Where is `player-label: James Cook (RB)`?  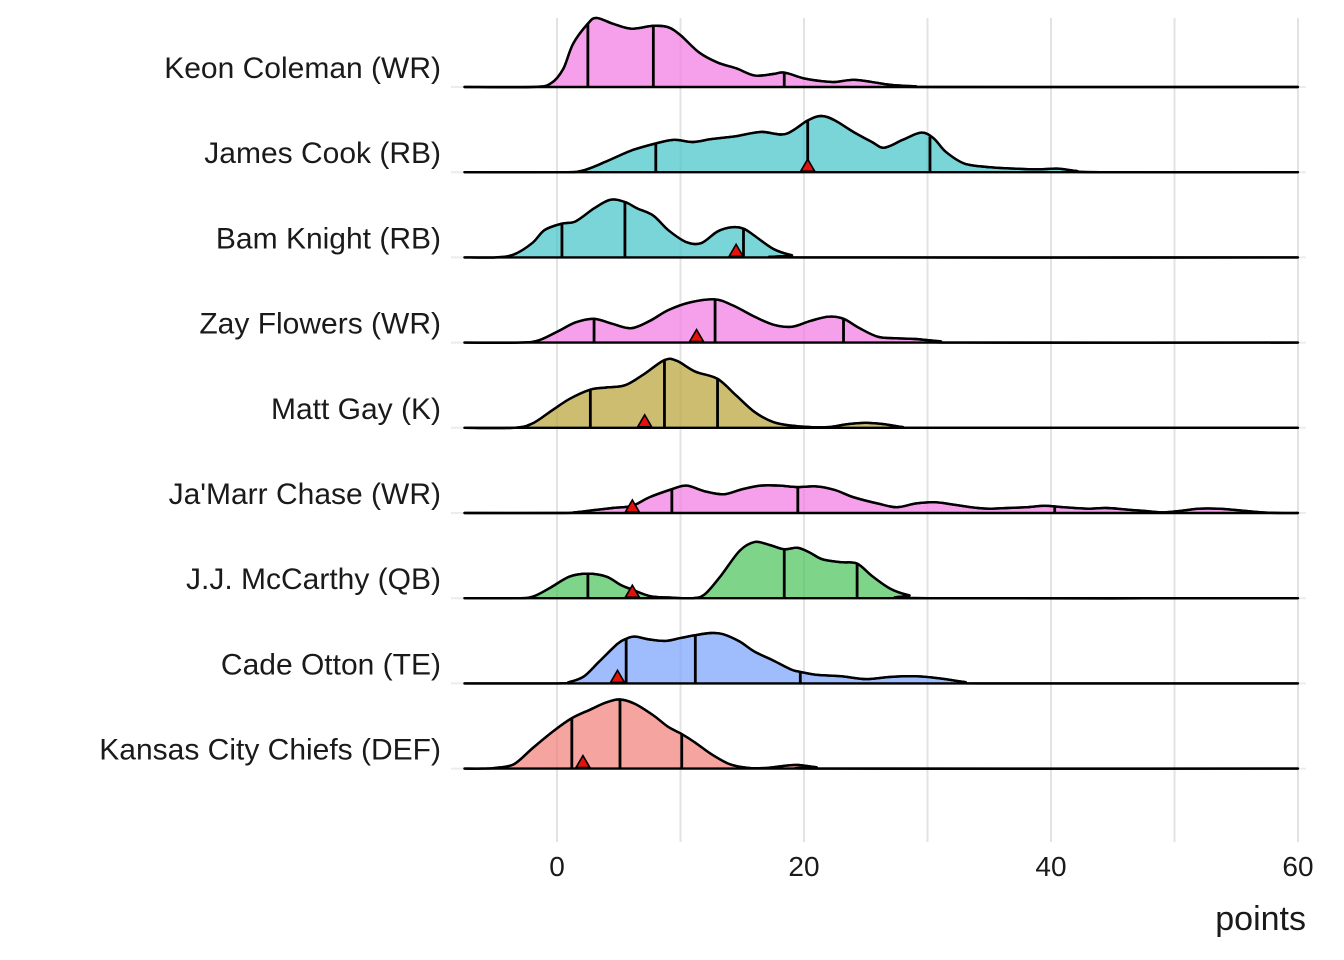 player-label: James Cook (RB) is located at coordinates (322, 153).